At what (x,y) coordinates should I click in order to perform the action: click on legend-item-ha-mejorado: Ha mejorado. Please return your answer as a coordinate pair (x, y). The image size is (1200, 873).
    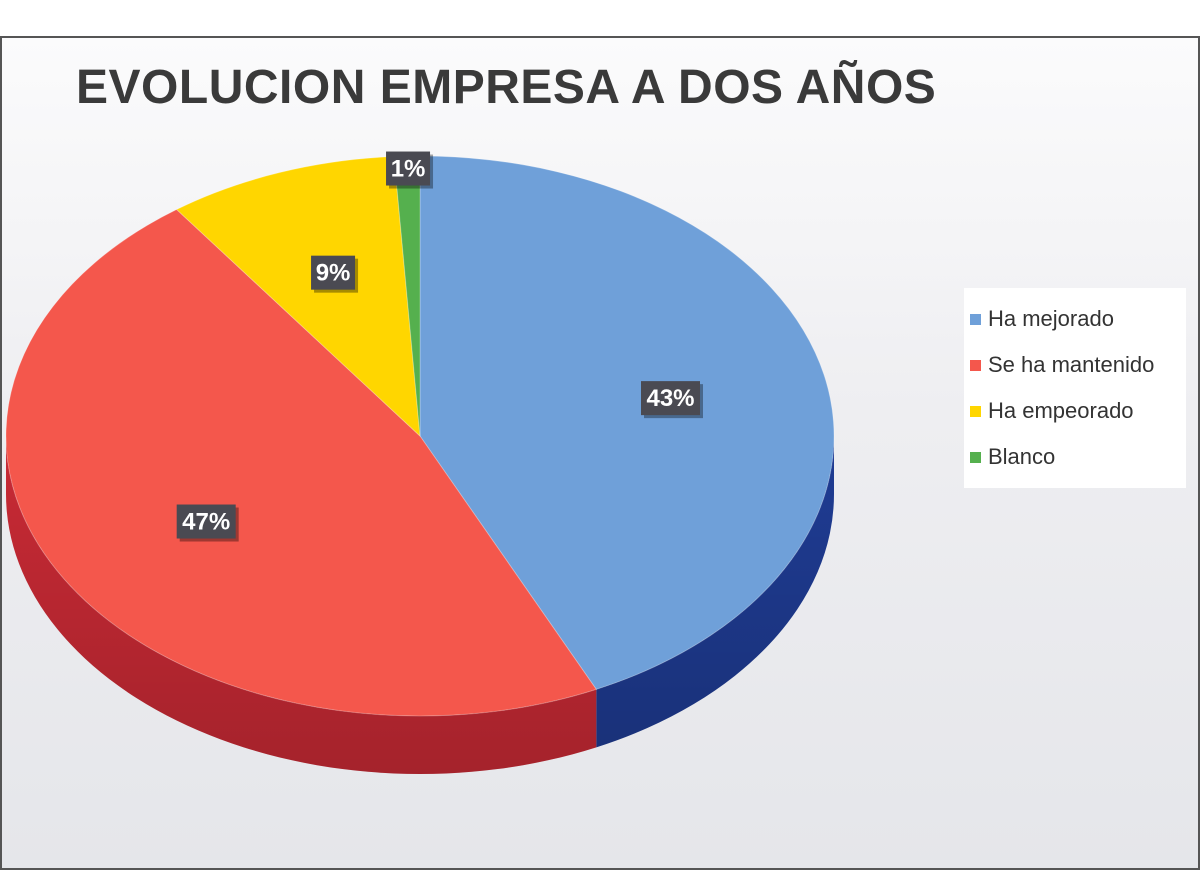
    Looking at the image, I should click on (1075, 319).